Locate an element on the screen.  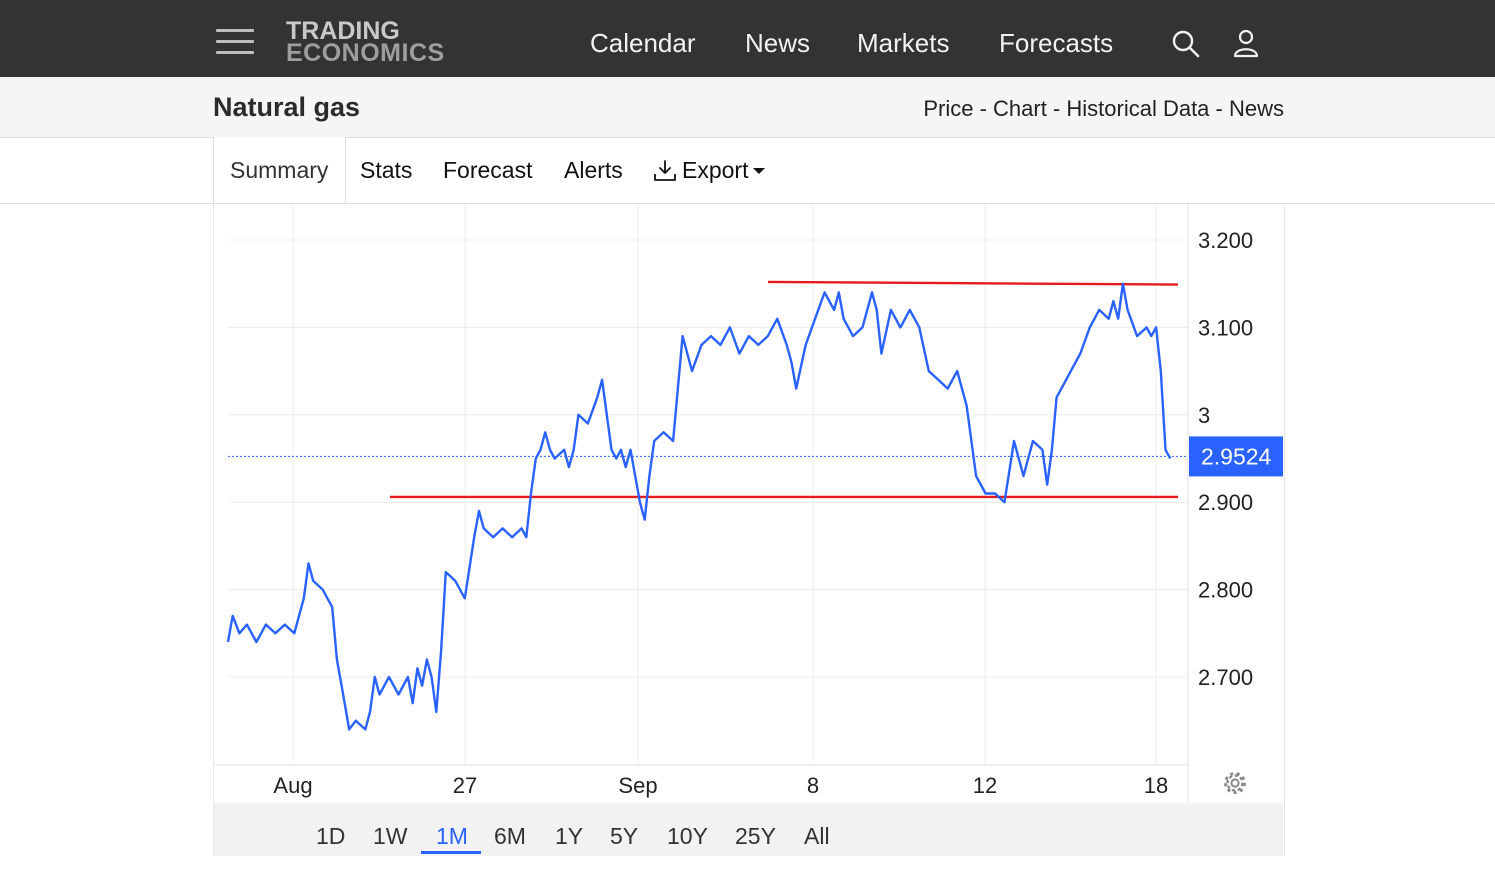
link-price: Price is located at coordinates (948, 108).